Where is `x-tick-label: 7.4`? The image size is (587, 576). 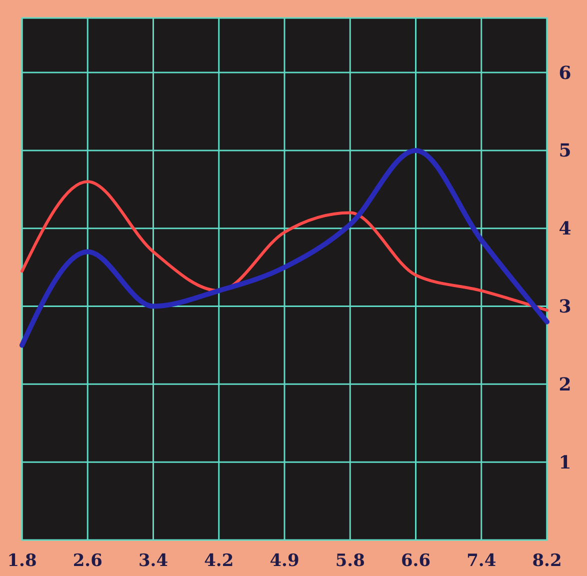 x-tick-label: 7.4 is located at coordinates (481, 561).